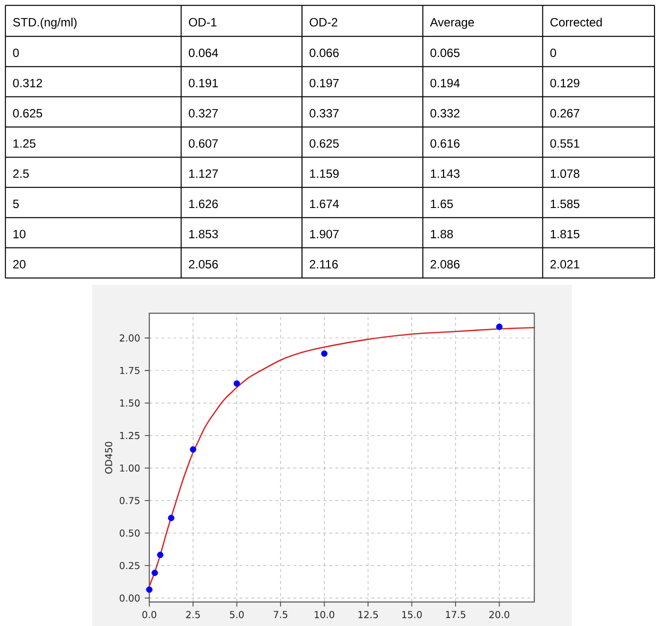 The image size is (656, 626). What do you see at coordinates (565, 234) in the screenshot?
I see `data-label: 1.815` at bounding box center [565, 234].